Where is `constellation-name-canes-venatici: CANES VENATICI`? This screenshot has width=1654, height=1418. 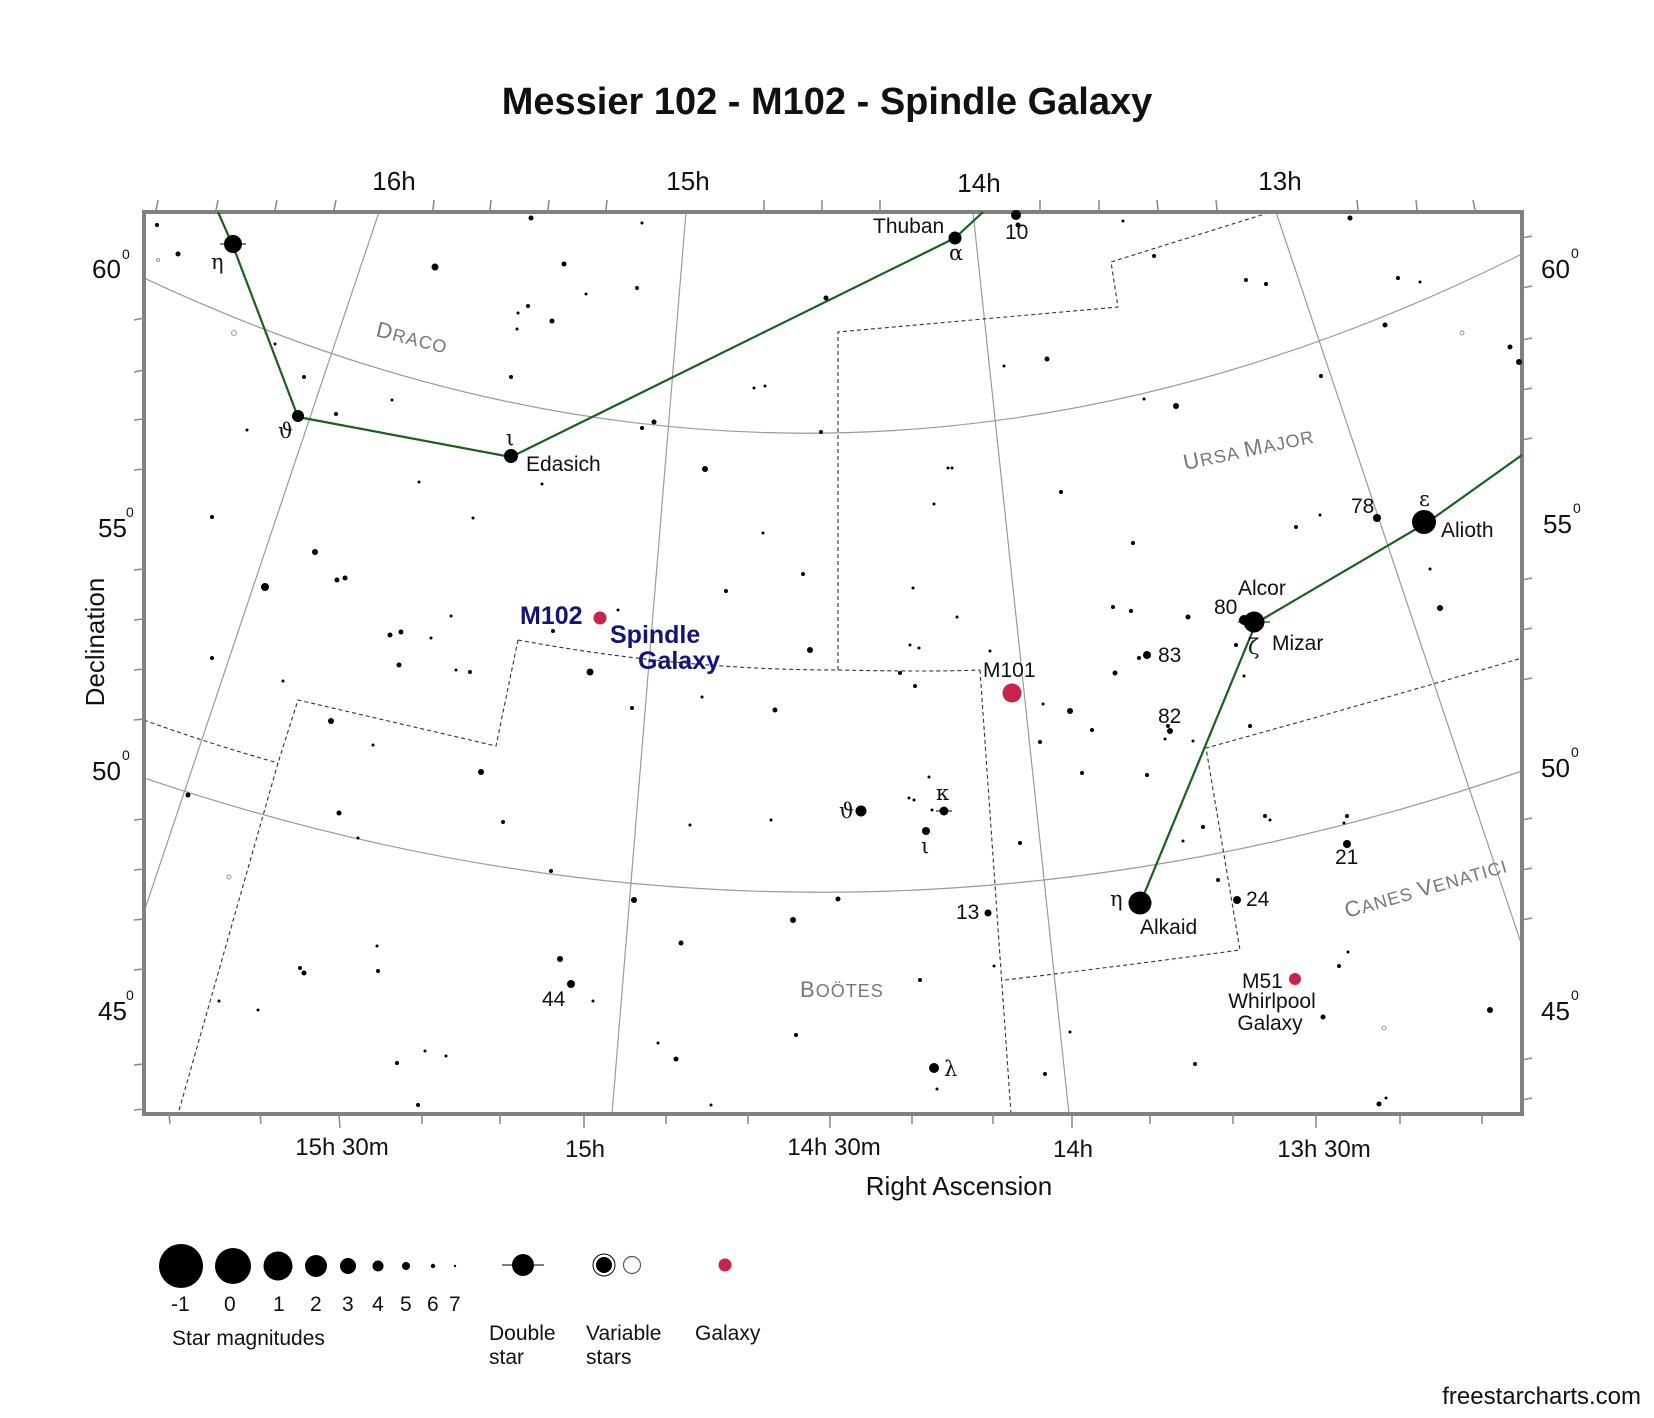
constellation-name-canes-venatici: CANES VENATICI is located at coordinates (1425, 887).